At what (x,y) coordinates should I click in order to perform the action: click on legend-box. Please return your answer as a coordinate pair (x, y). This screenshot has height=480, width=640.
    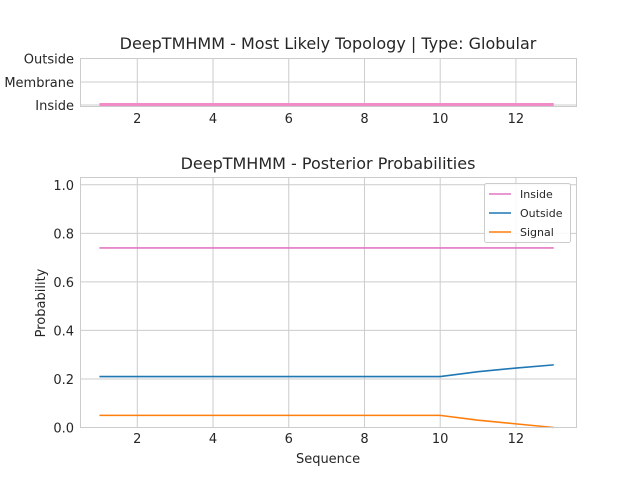
    Looking at the image, I should click on (527, 213).